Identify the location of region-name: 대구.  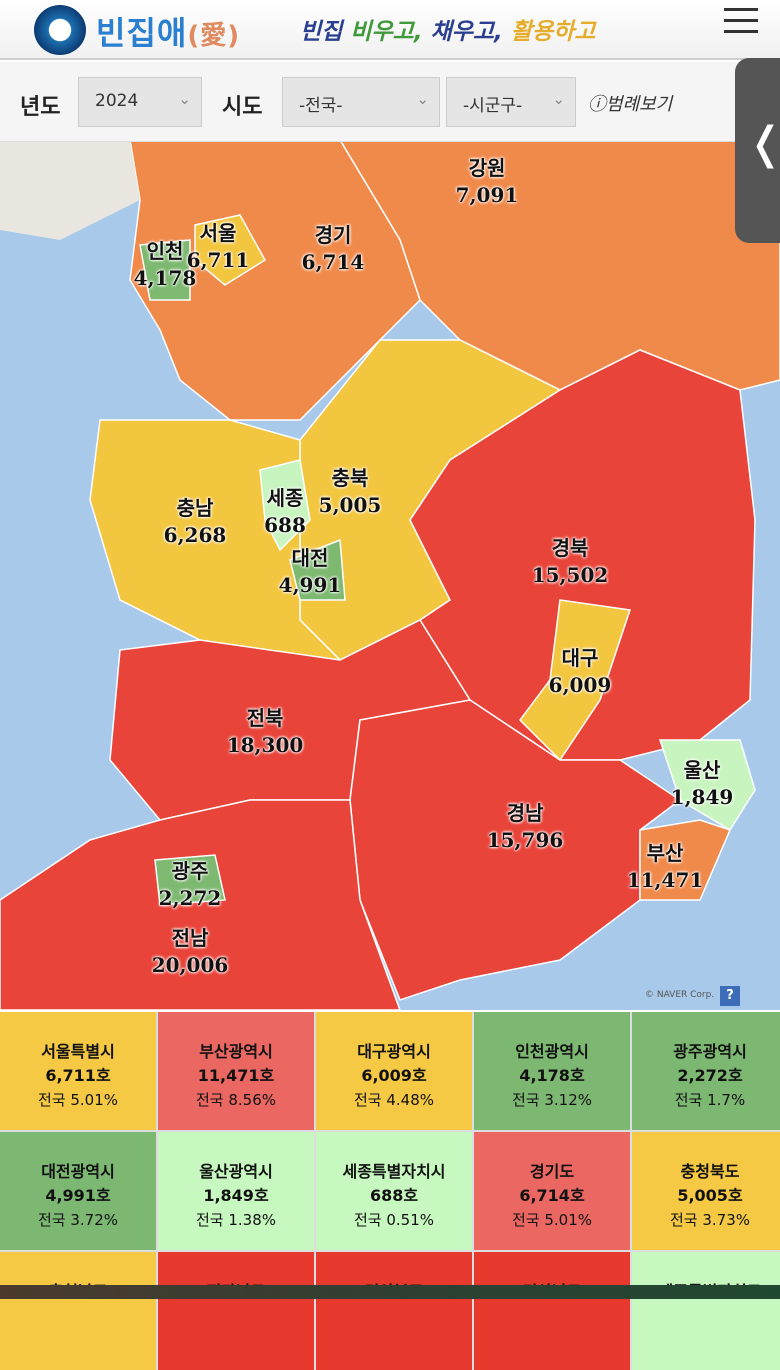
(580, 658).